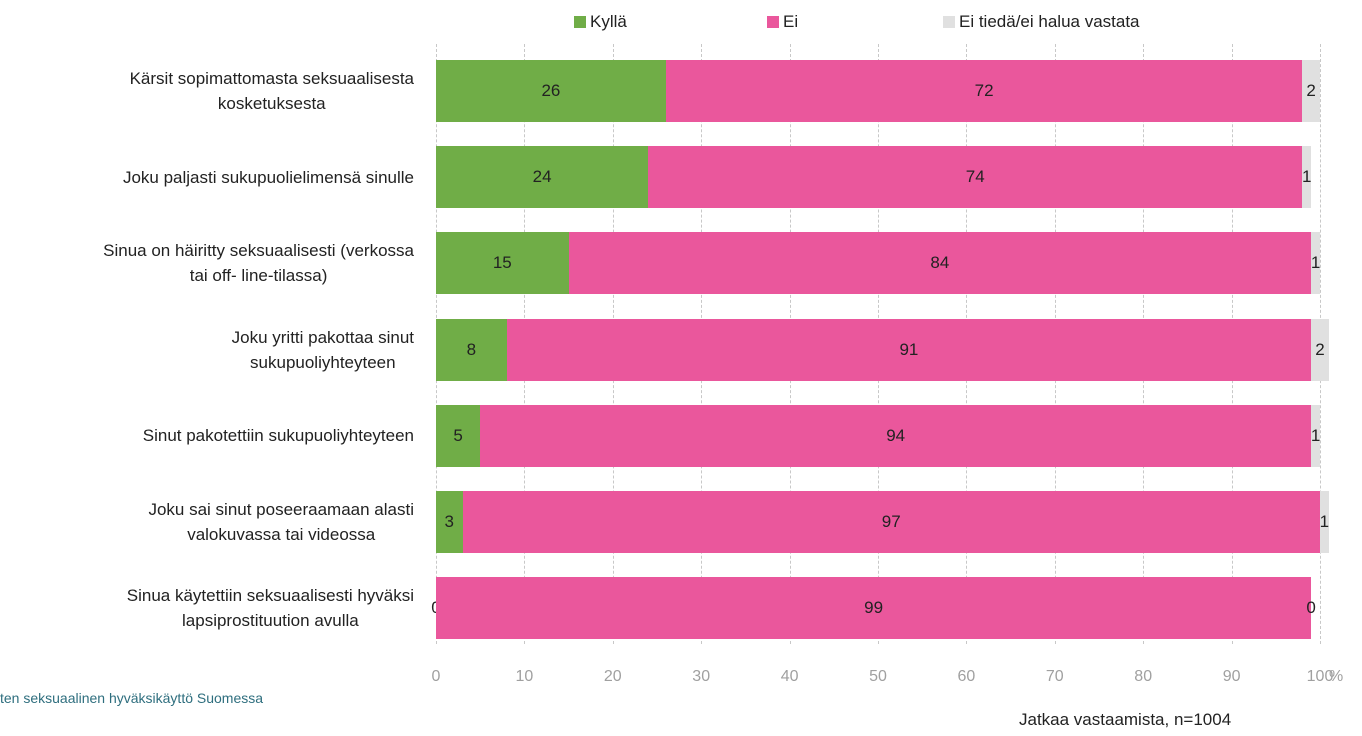 This screenshot has height=736, width=1362. I want to click on x-tick-label: 30, so click(701, 676).